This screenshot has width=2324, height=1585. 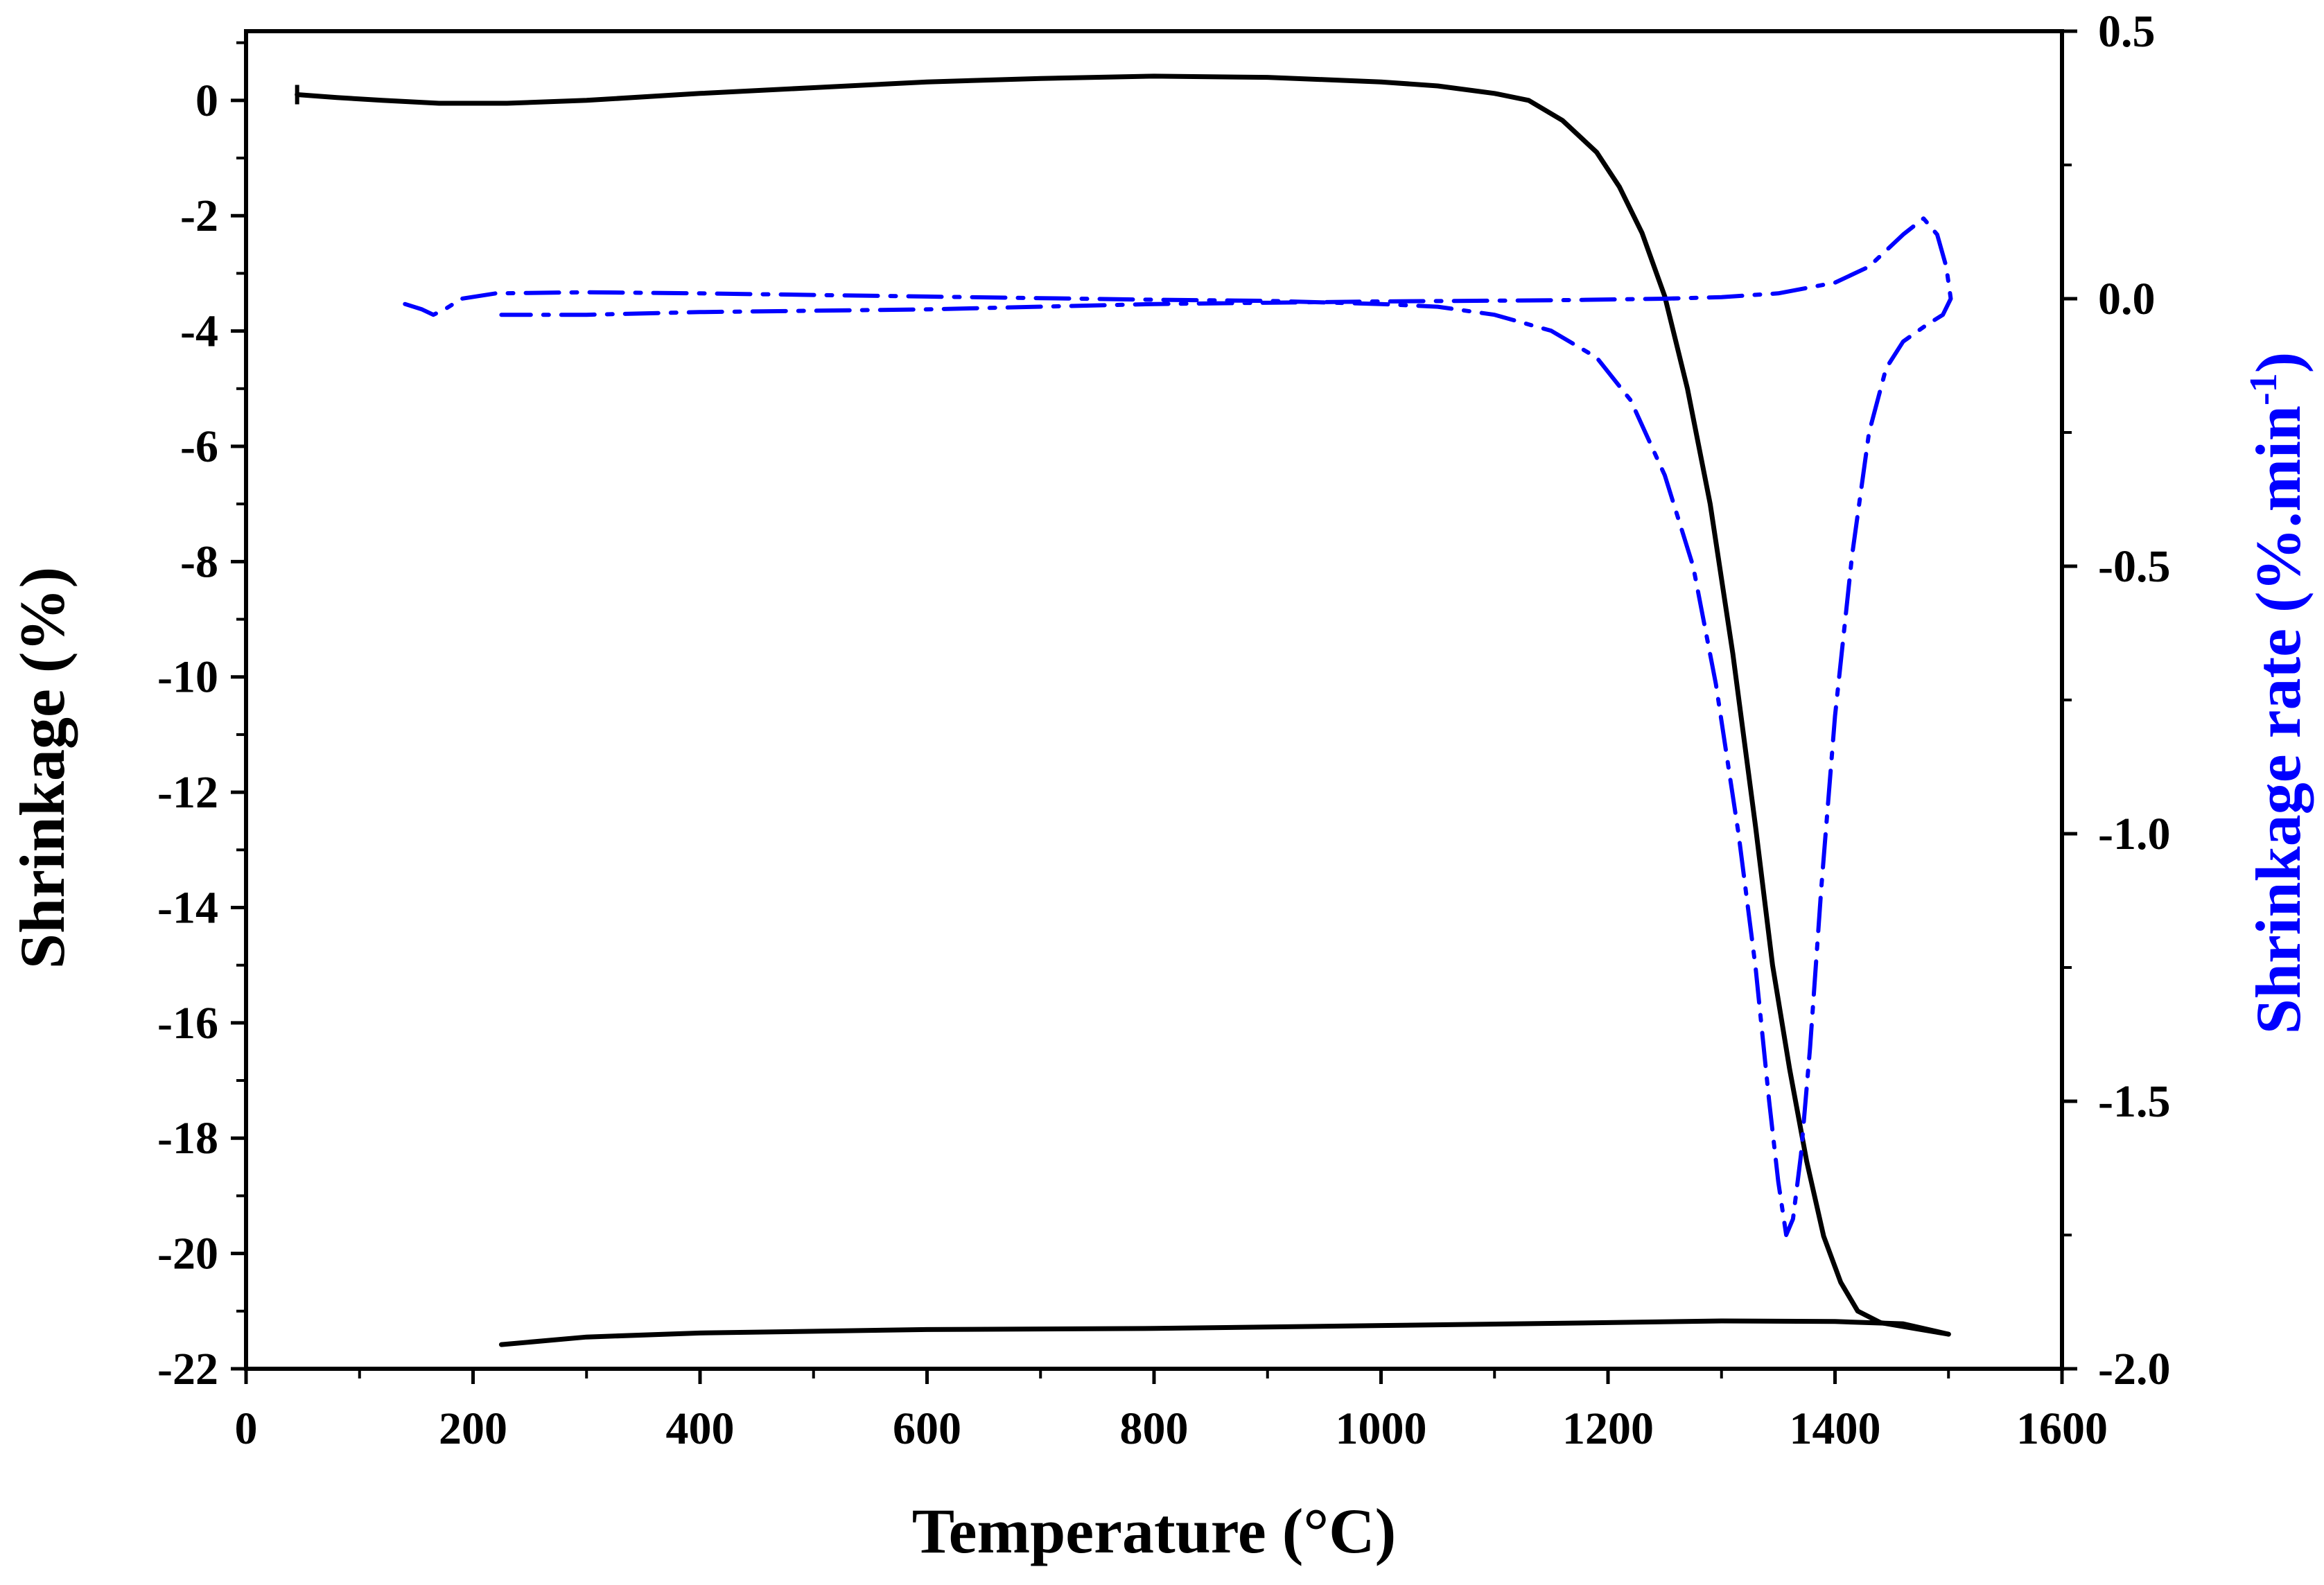 I want to click on y-left-tick-label: -20, so click(x=187, y=1254).